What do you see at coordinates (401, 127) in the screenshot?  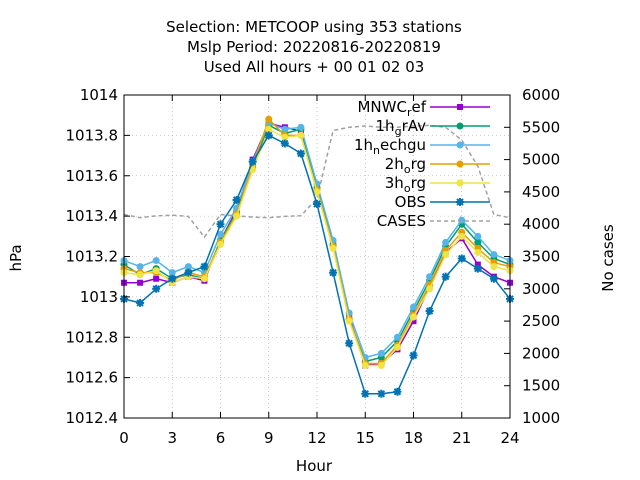 I see `legend-label: 1hgrAv` at bounding box center [401, 127].